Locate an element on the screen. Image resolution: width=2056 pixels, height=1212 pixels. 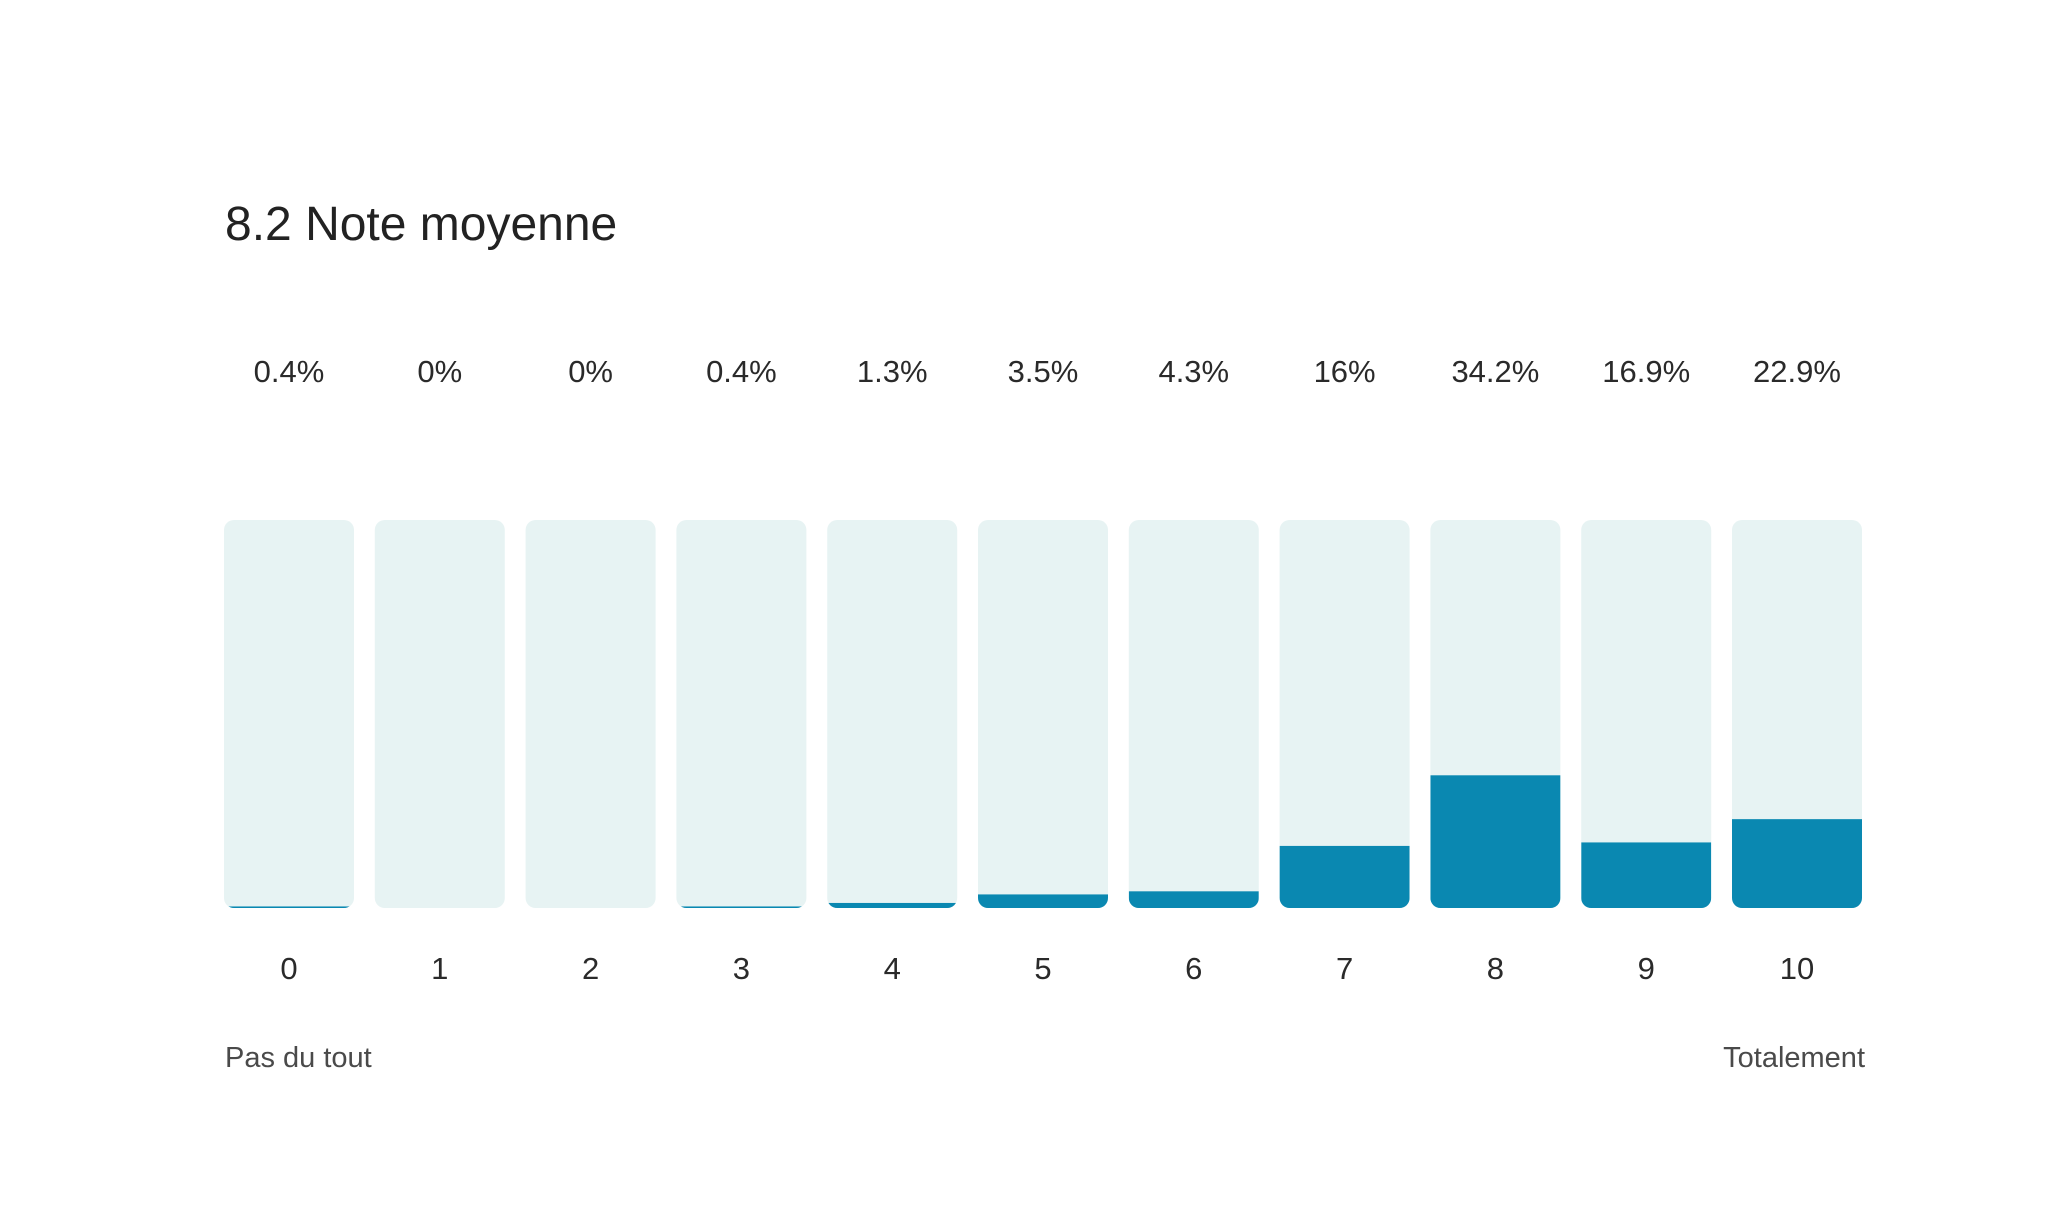
category-label-1: 1 is located at coordinates (439, 968).